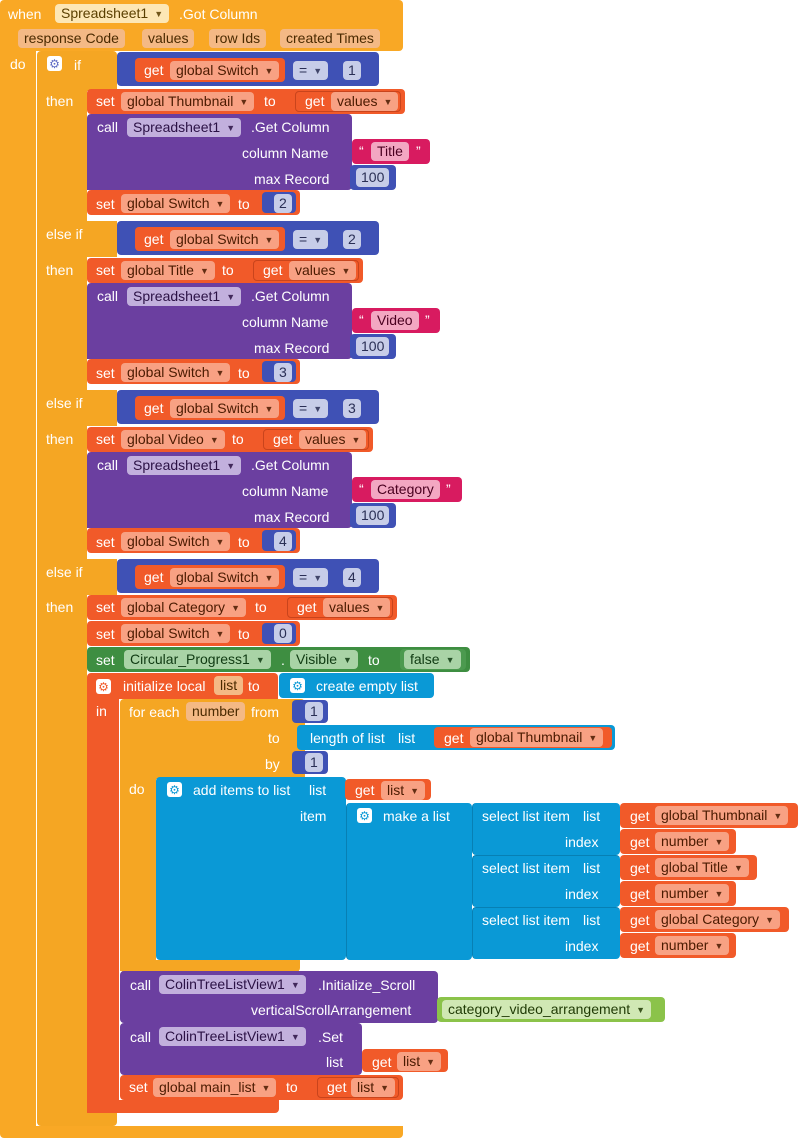 Image resolution: width=799 pixels, height=1139 pixels. I want to click on var-dropdown-main-list: global main_list ▼, so click(215, 1087).